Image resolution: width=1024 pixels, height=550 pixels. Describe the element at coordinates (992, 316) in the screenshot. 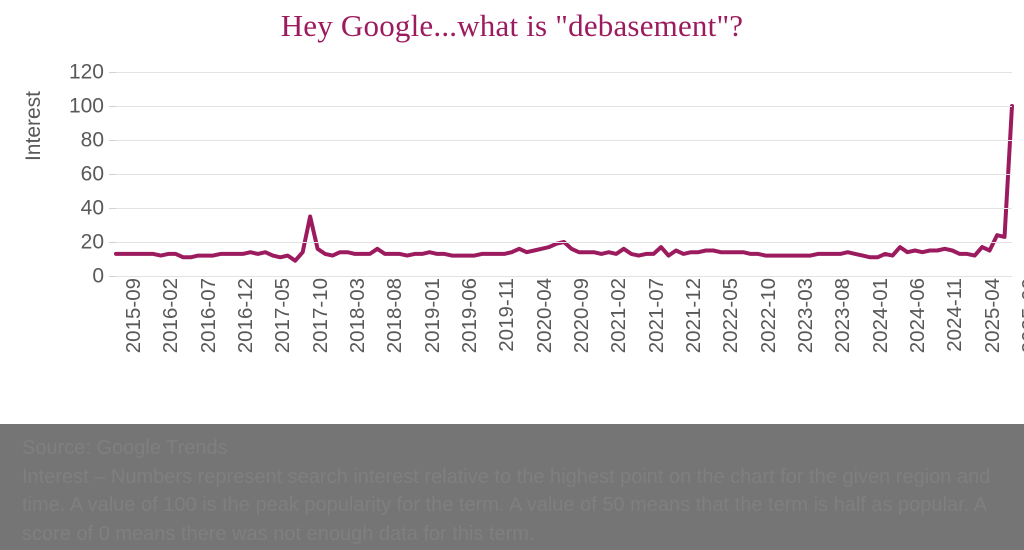

I see `x-tick-label: 2025-04` at that location.